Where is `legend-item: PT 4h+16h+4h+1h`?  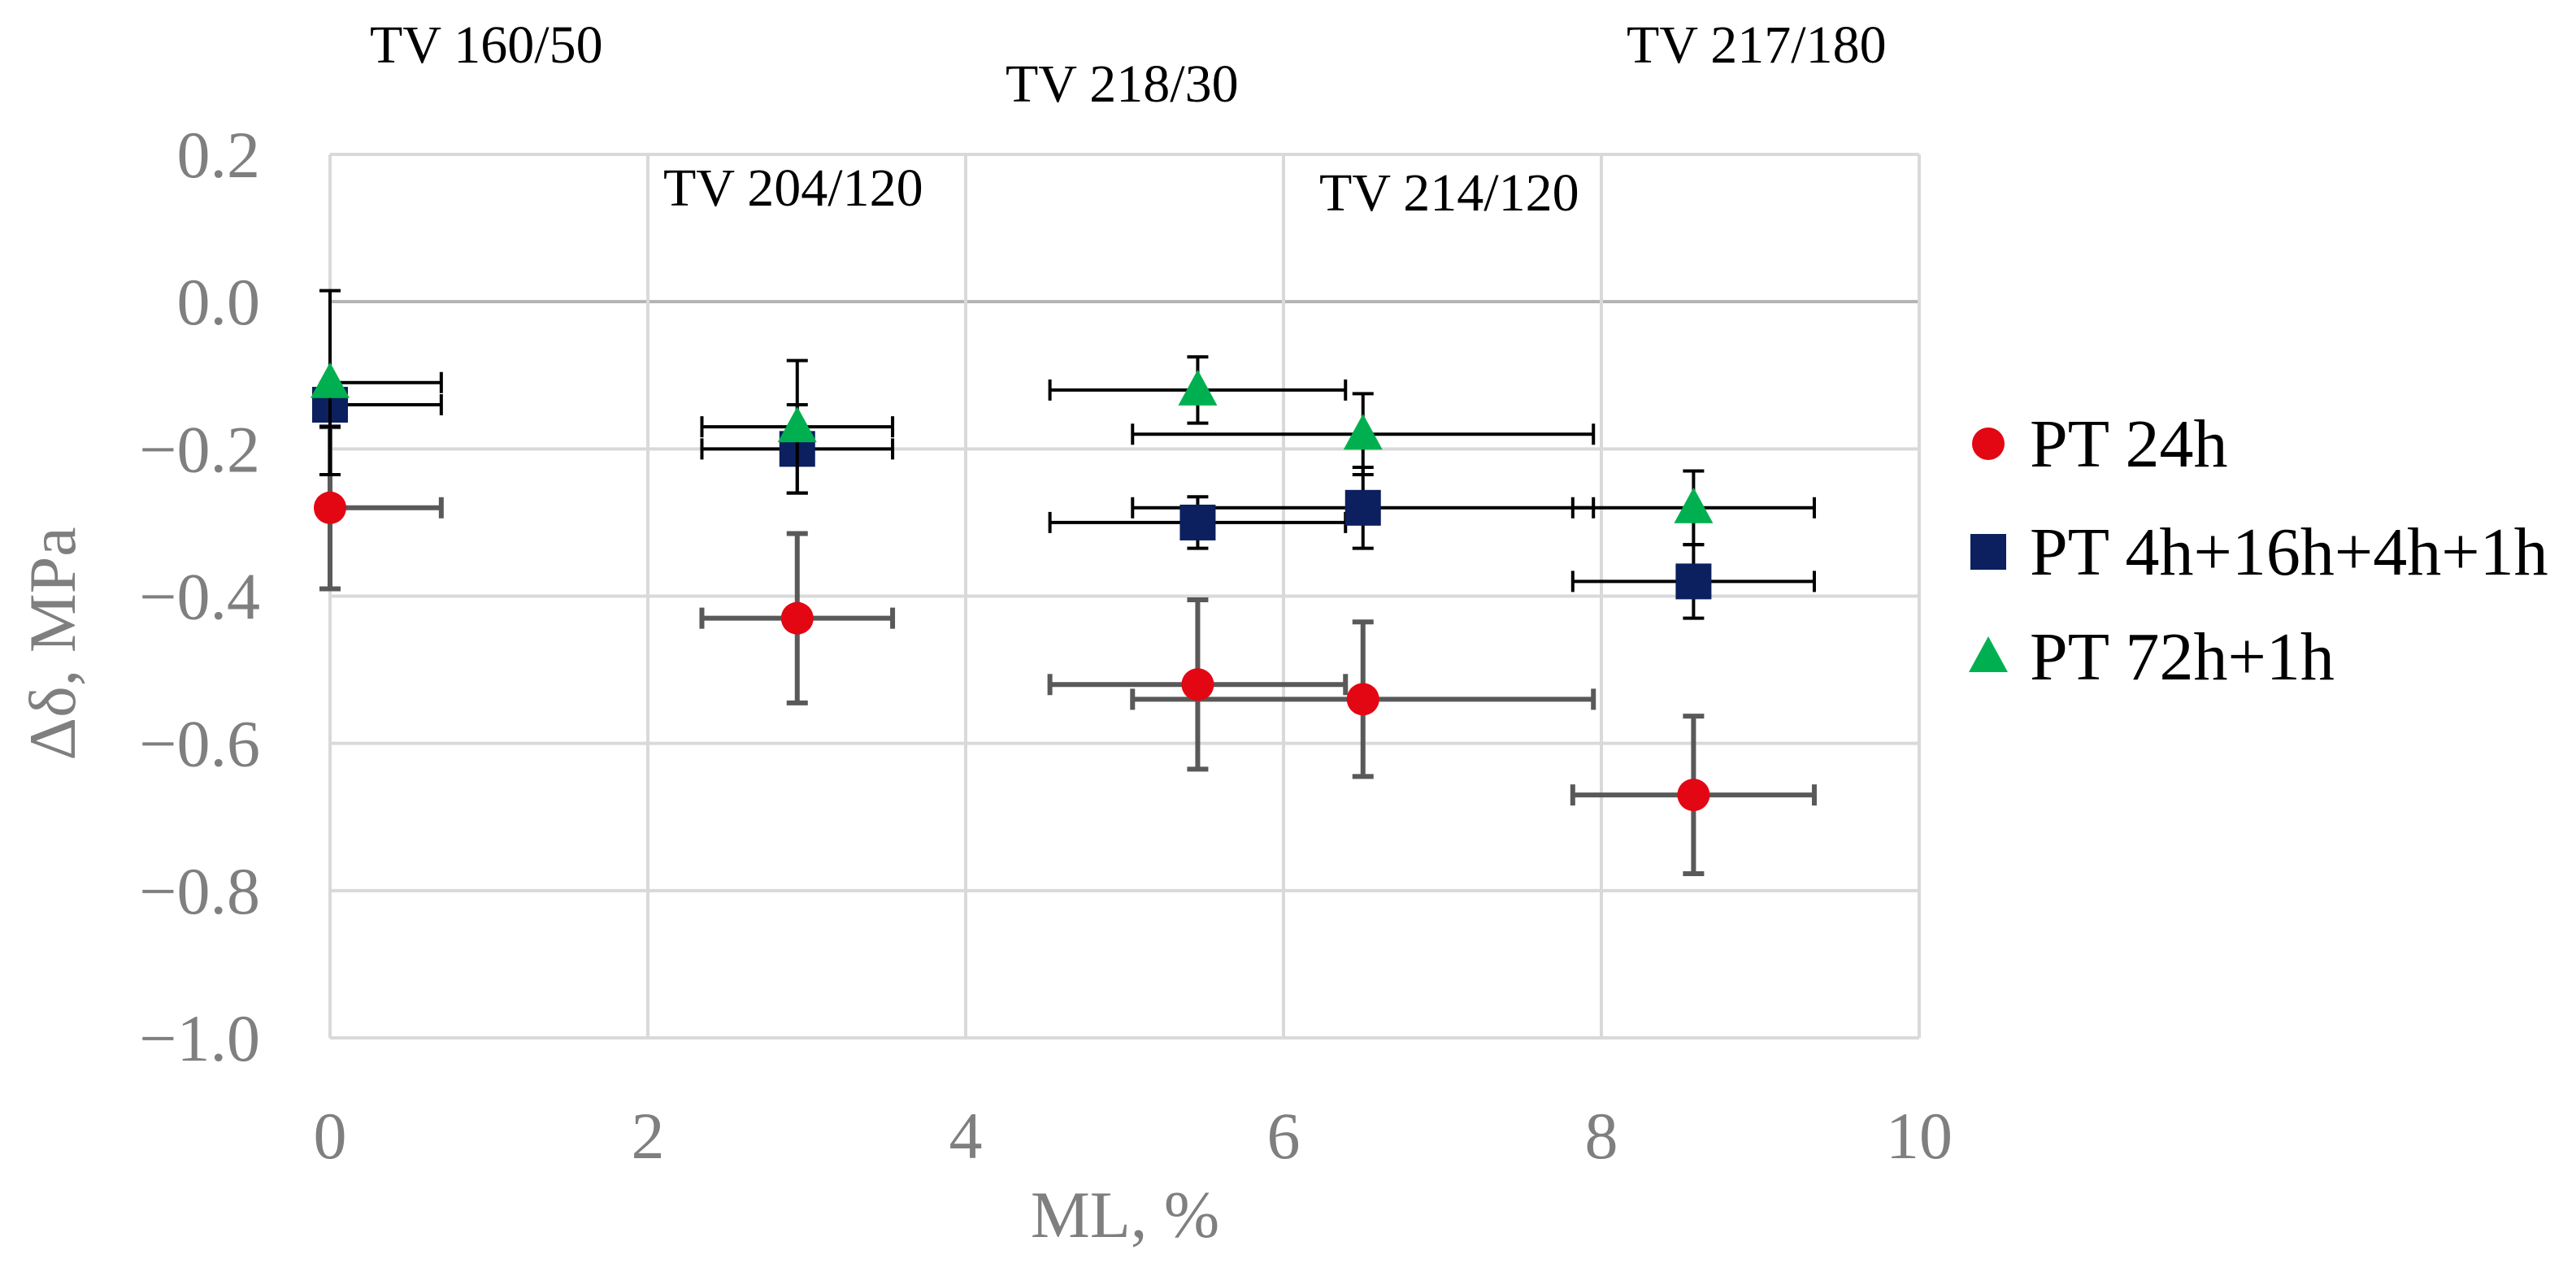
legend-item: PT 4h+16h+4h+1h is located at coordinates (2259, 552).